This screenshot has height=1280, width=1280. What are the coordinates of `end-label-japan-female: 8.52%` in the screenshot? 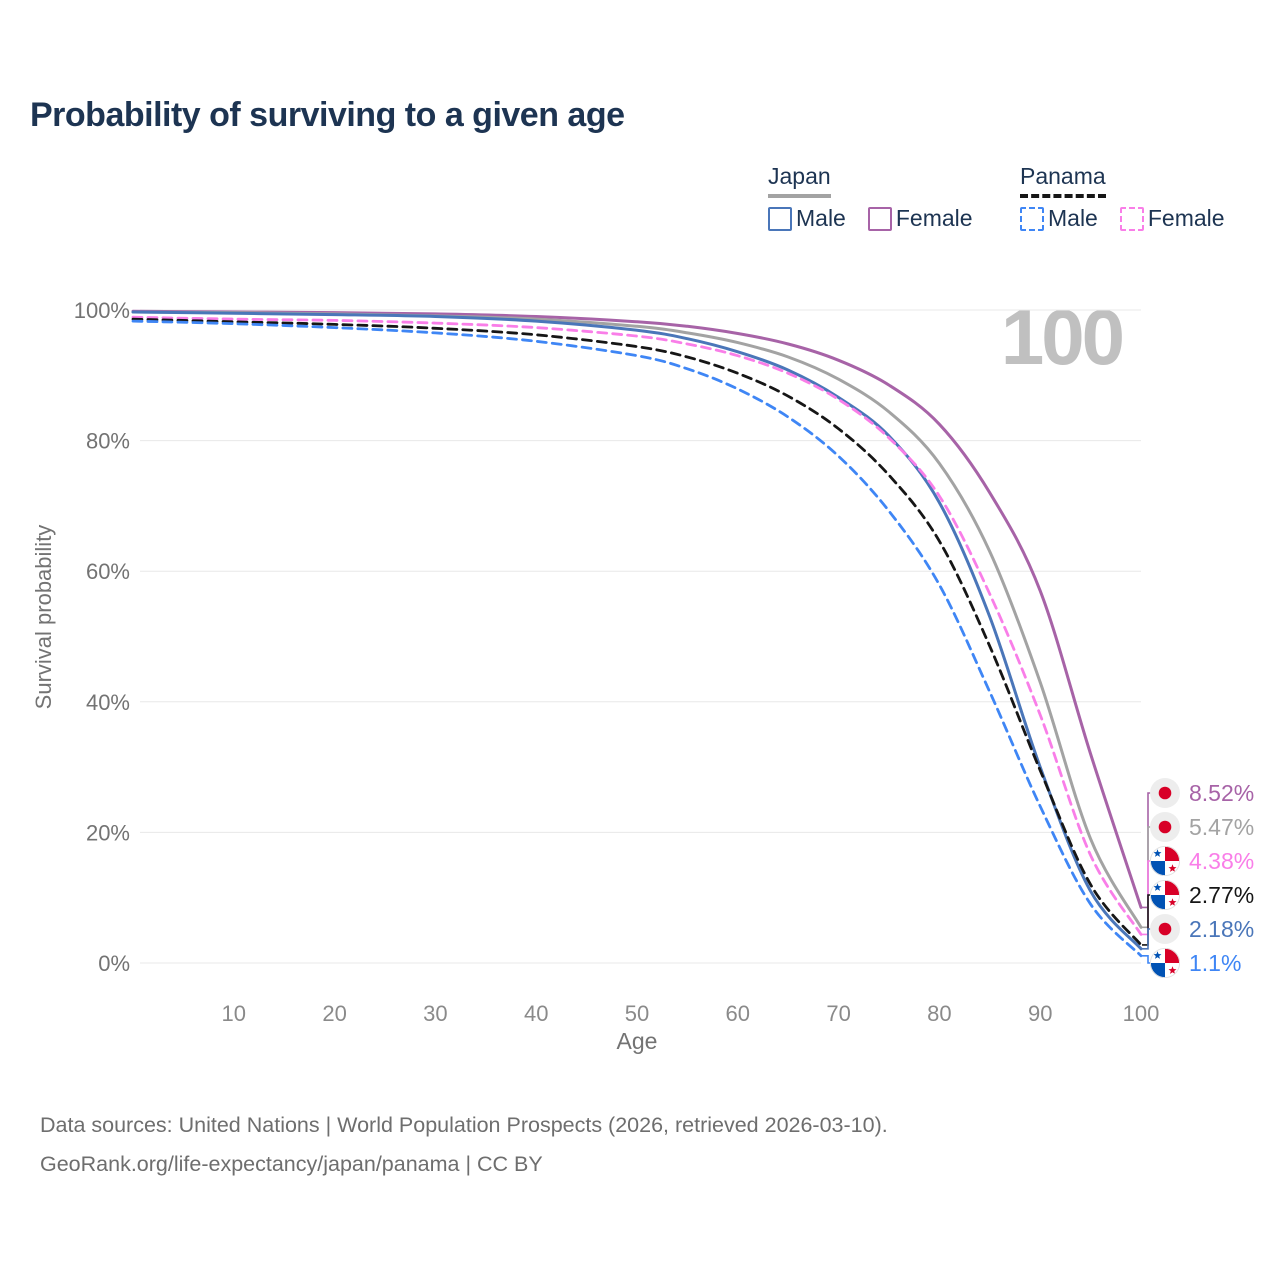 It's located at (1202, 793).